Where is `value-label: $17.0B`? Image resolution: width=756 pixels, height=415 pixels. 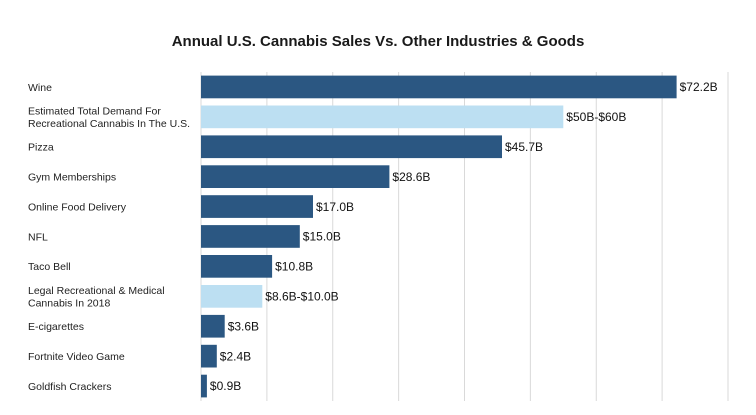 value-label: $17.0B is located at coordinates (335, 207).